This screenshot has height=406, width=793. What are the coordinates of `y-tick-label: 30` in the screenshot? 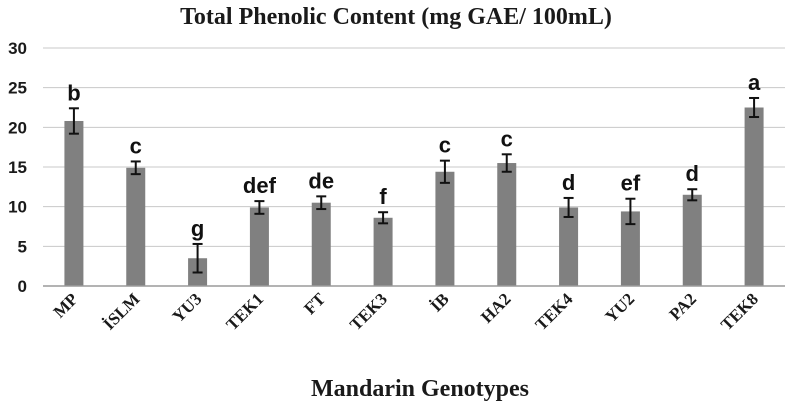 It's located at (17, 48).